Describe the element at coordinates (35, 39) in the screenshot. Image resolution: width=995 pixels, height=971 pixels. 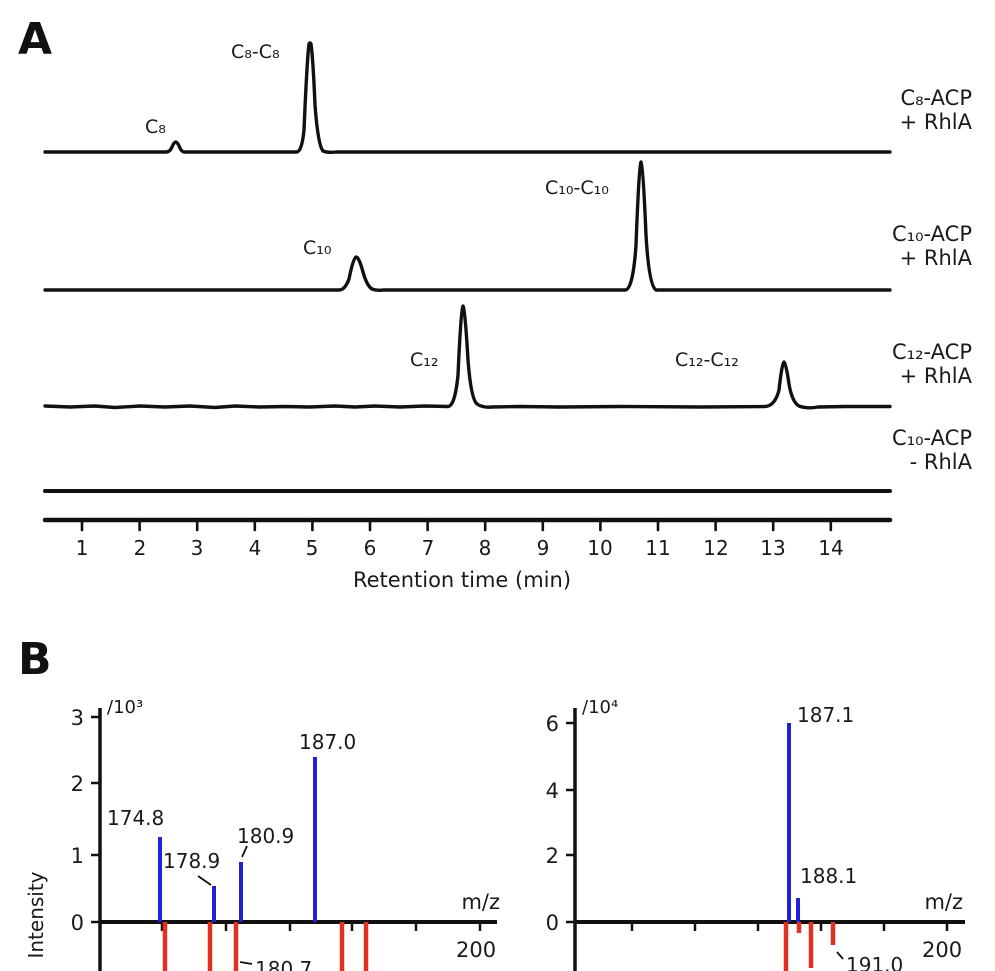
I see `panel-a-label: A` at that location.